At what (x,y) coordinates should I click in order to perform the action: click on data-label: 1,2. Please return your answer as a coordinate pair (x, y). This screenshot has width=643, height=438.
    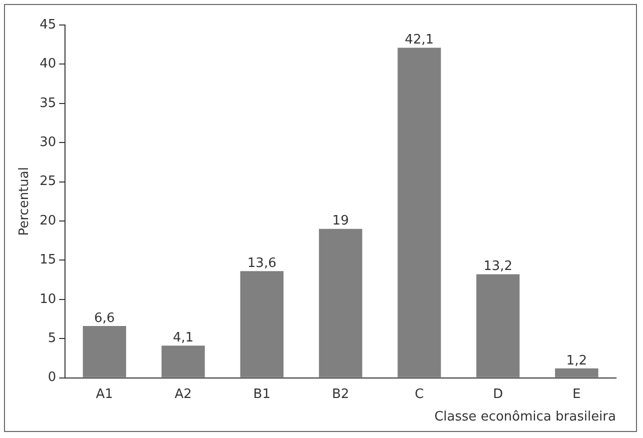
    Looking at the image, I should click on (576, 360).